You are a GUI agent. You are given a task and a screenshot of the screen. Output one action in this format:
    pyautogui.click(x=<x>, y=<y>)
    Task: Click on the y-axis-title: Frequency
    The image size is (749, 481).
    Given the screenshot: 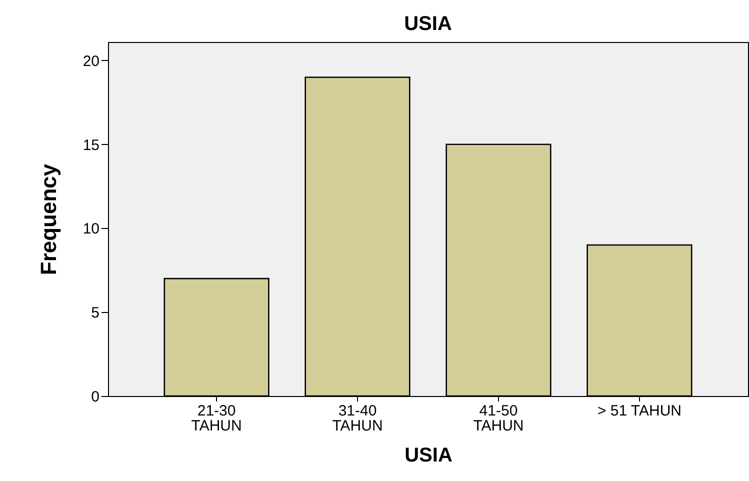 What is the action you would take?
    pyautogui.click(x=48, y=219)
    